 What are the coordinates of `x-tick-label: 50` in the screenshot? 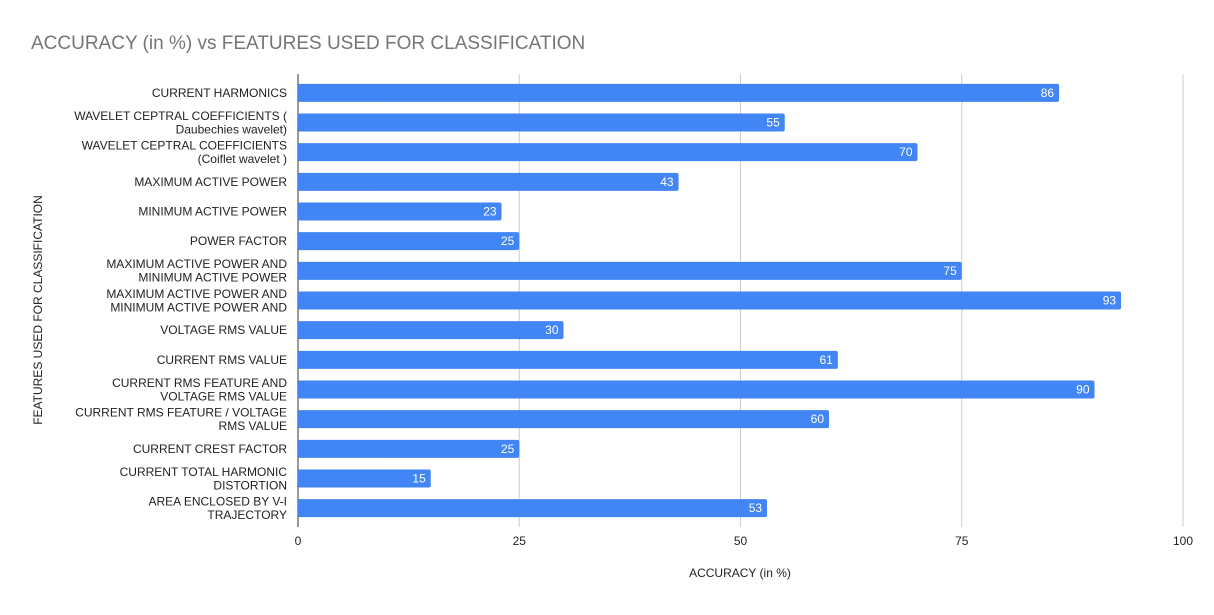 It's located at (741, 541).